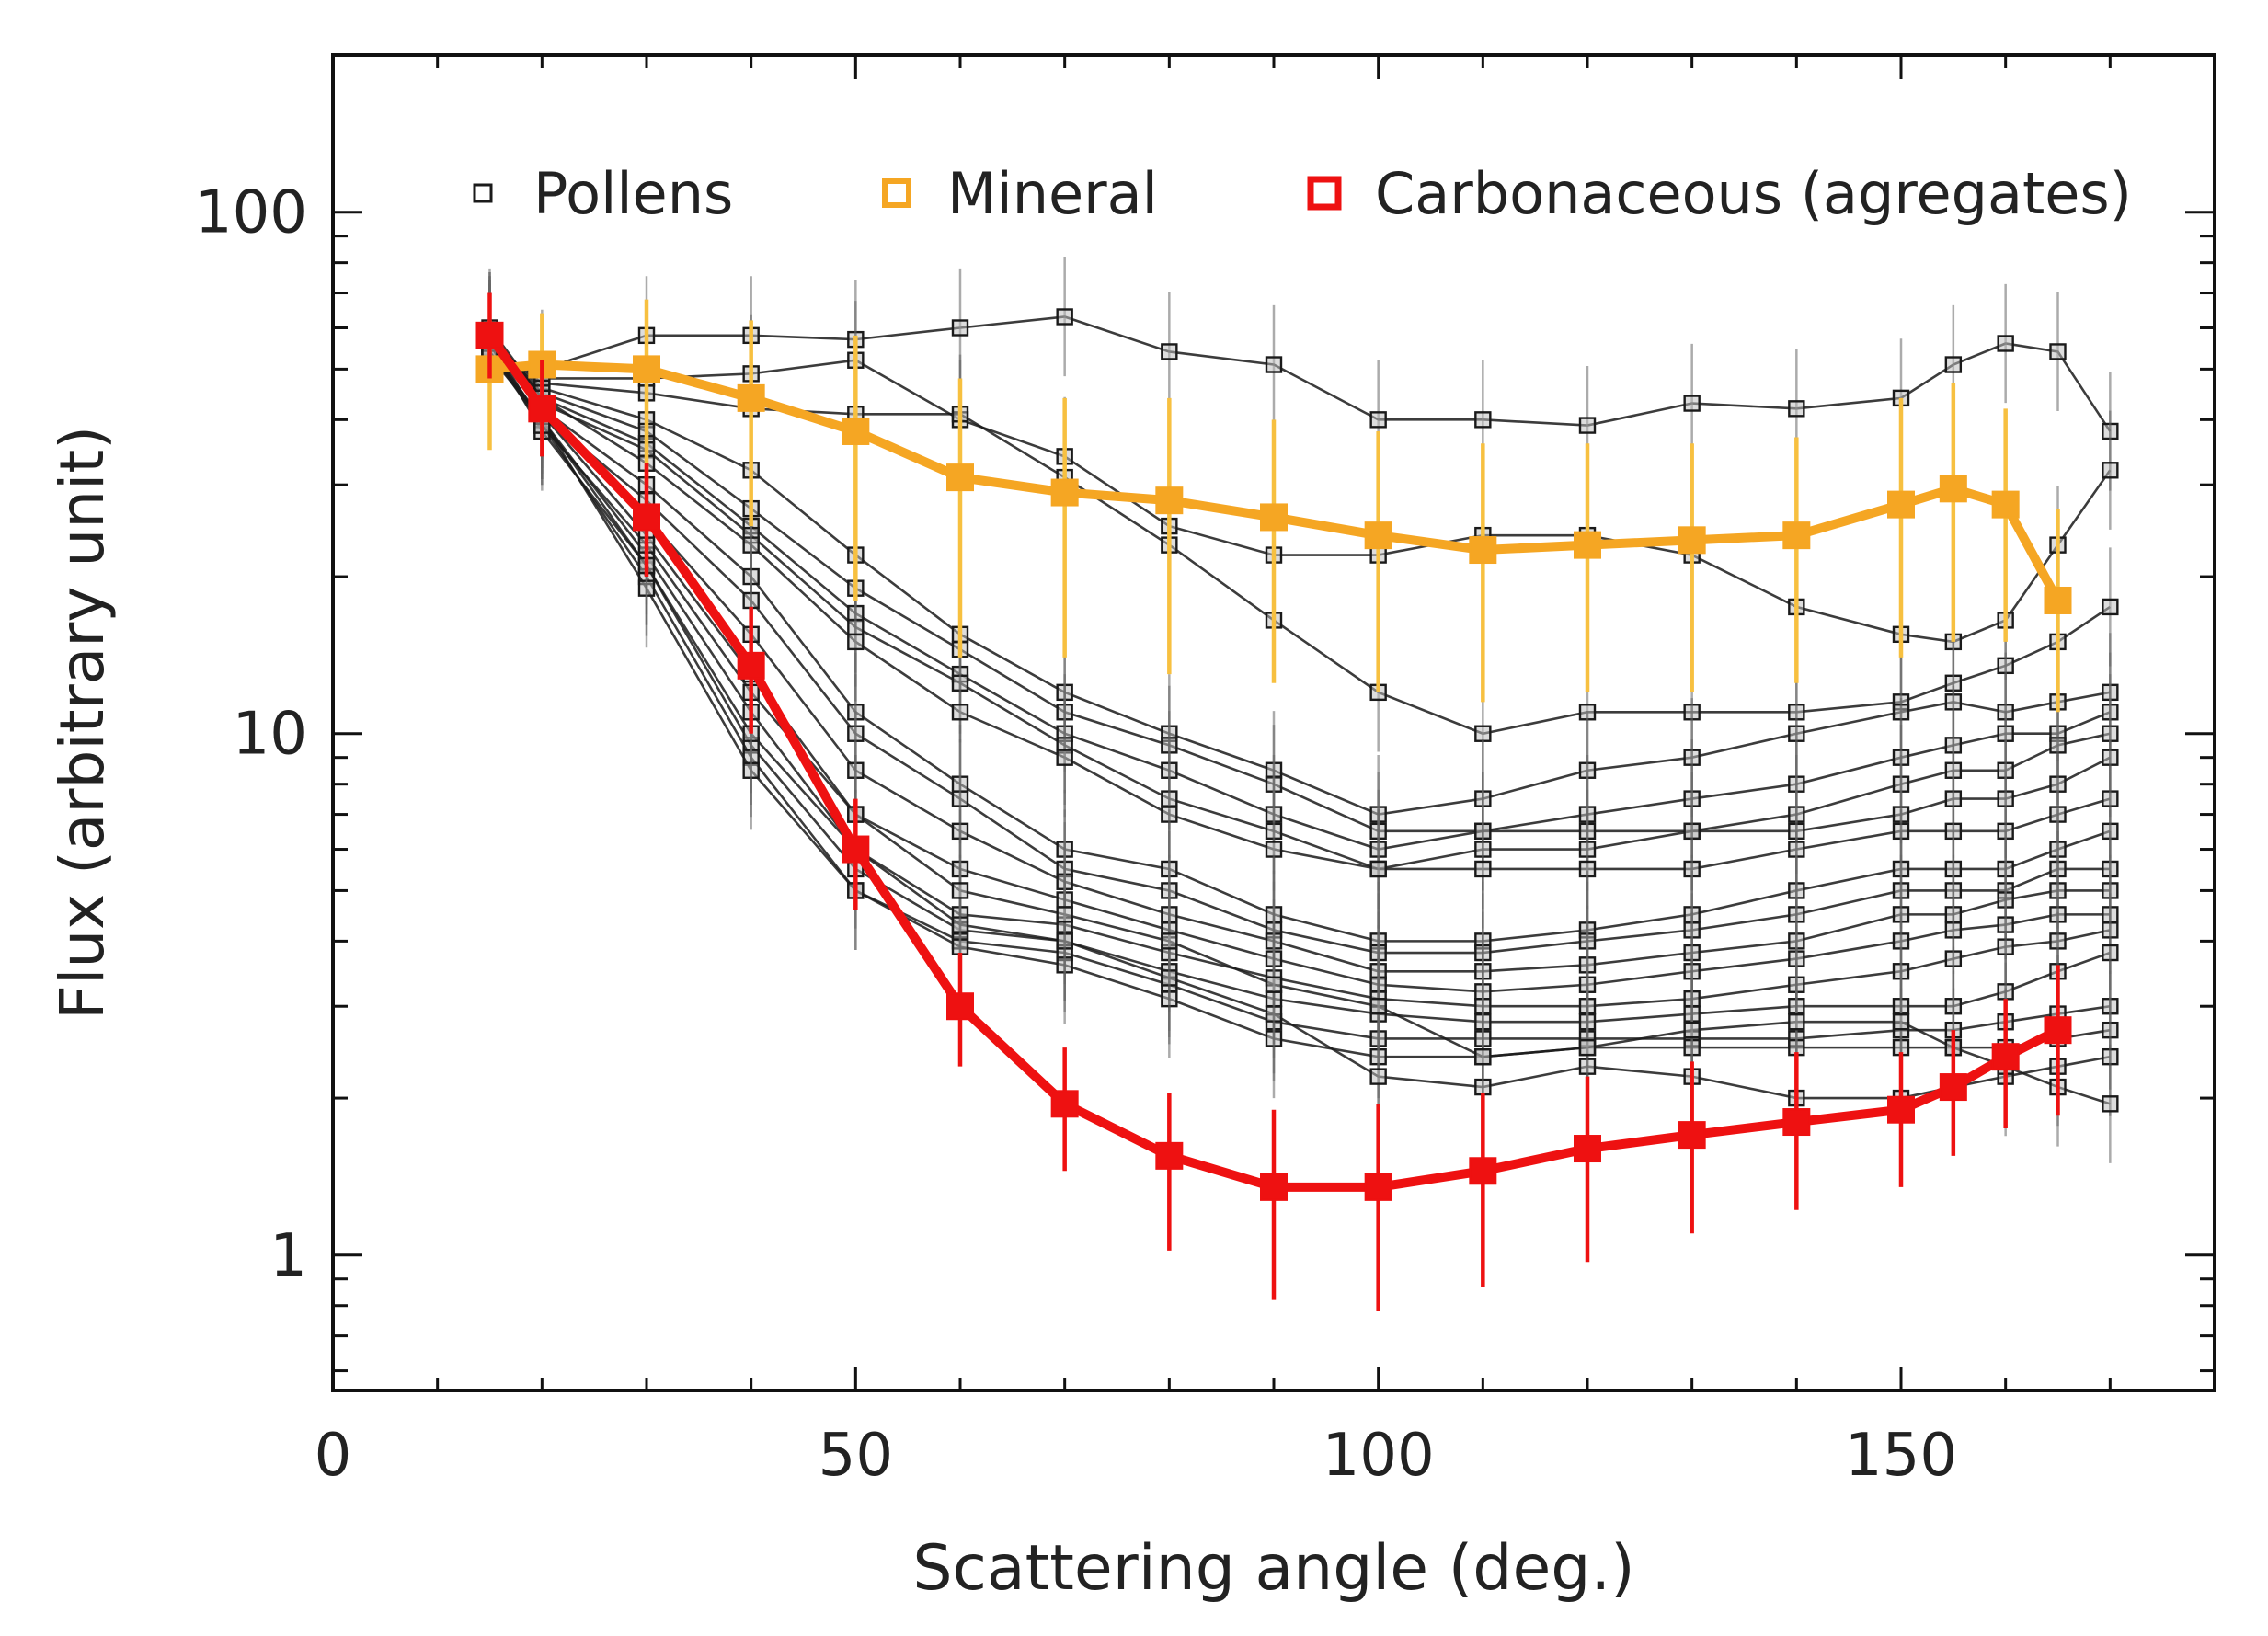  I want to click on y-axis-label: Flux (arbitrary unit), so click(82, 723).